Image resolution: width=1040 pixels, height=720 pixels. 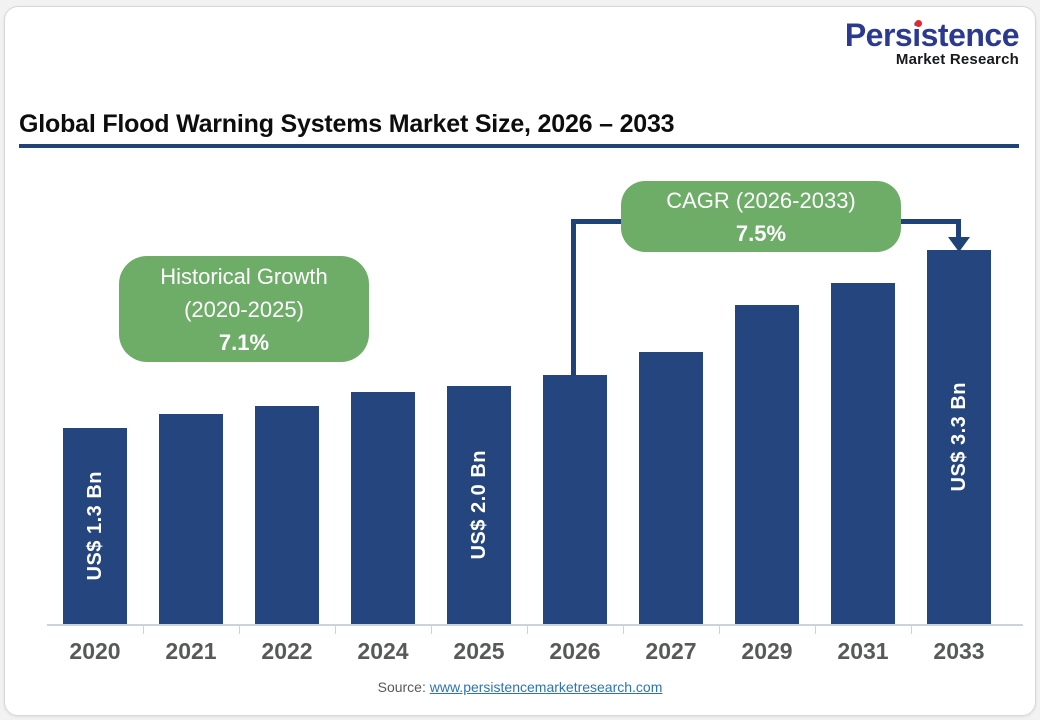 I want to click on x-axis-label-2026: 2026, so click(x=575, y=651).